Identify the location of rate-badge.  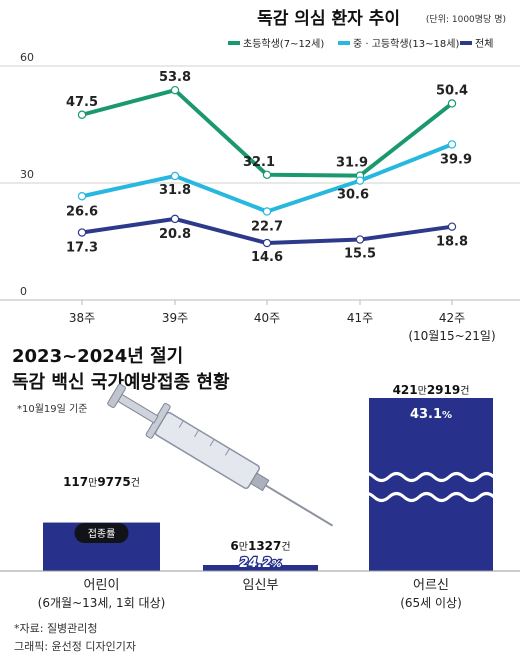
(101, 533).